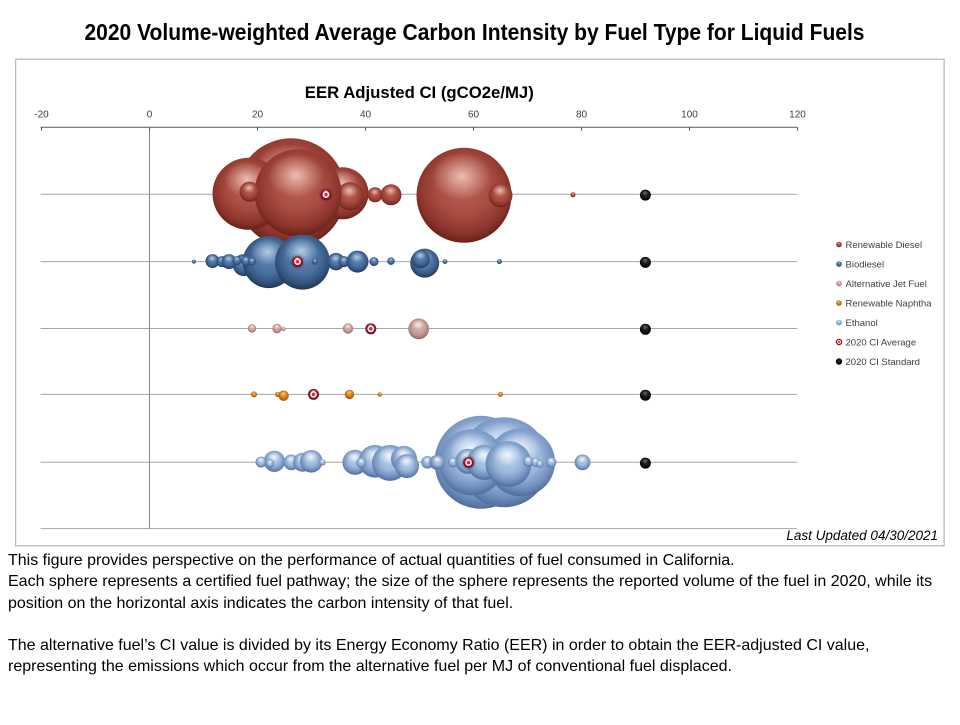  Describe the element at coordinates (41, 115) in the screenshot. I see `svg-text: -20` at that location.